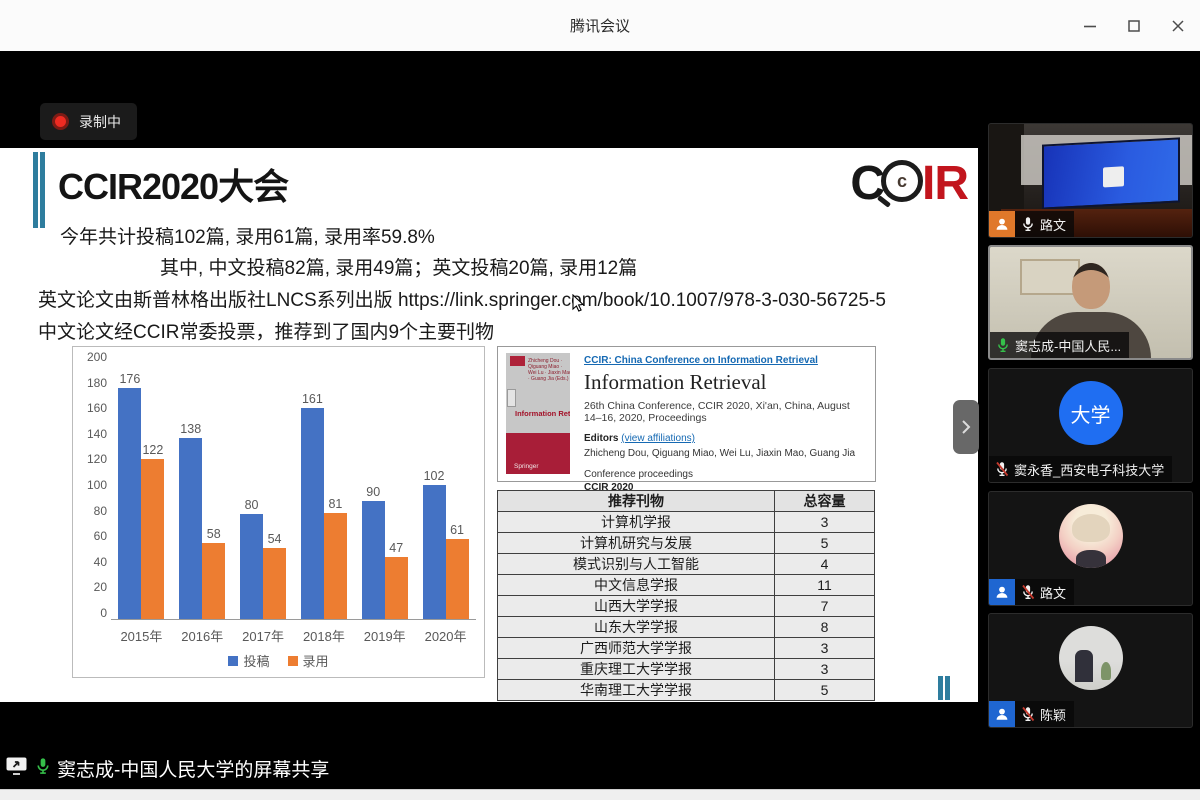 The image size is (1200, 800). Describe the element at coordinates (824, 606) in the screenshot. I see `table-cell: 7` at that location.